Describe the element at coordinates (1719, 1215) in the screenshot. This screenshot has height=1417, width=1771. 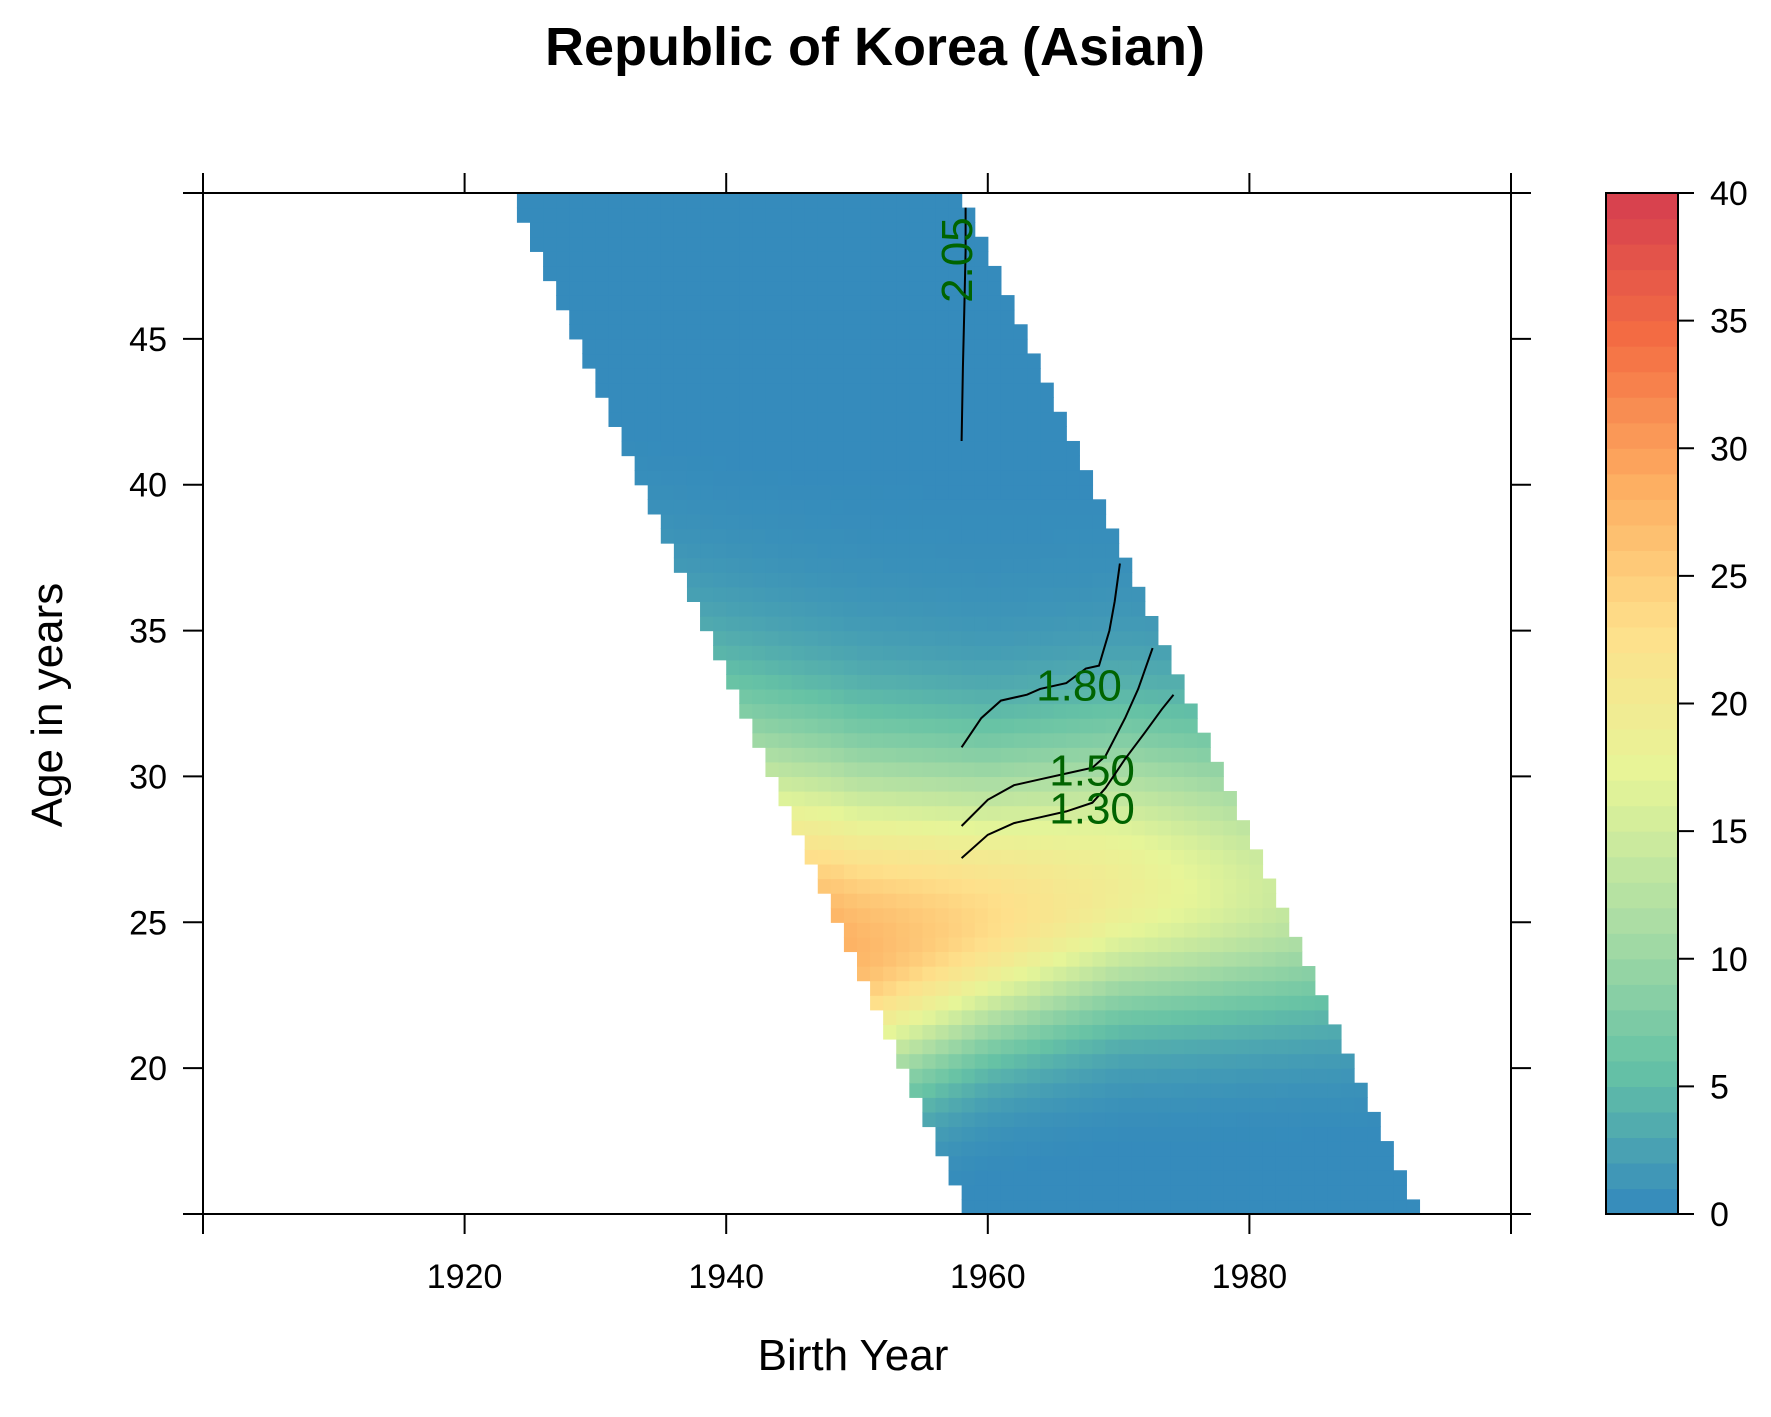
I see `colorbar-tick-label: 0` at that location.